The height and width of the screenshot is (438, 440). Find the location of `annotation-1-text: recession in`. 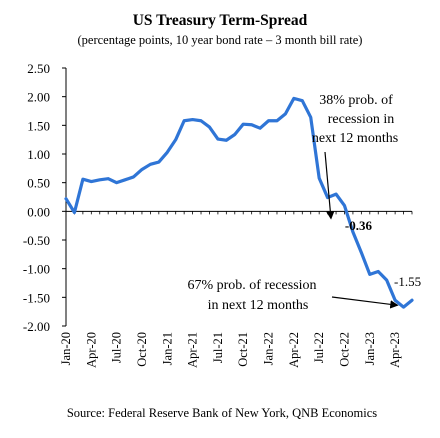

annotation-1-text: recession in is located at coordinates (361, 119).